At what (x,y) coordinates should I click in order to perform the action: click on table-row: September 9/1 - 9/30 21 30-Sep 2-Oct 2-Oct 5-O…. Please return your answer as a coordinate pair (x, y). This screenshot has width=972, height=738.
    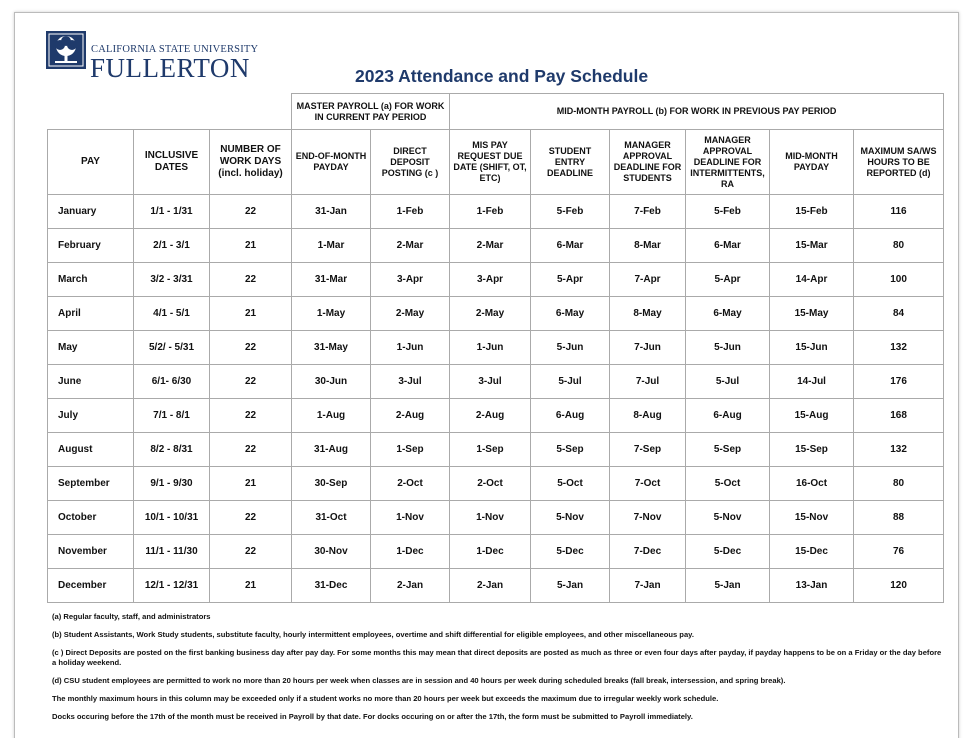
    Looking at the image, I should click on (496, 483).